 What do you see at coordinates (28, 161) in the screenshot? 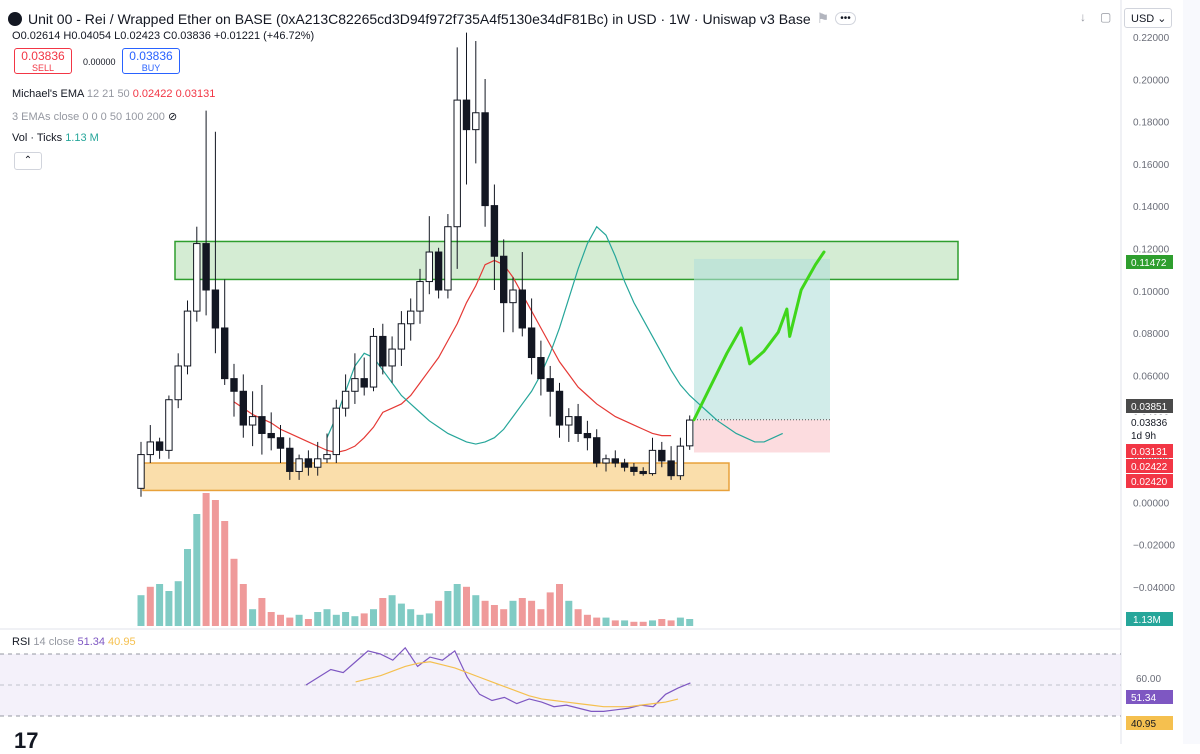
I see `collapse-legend-button: ⌃` at bounding box center [28, 161].